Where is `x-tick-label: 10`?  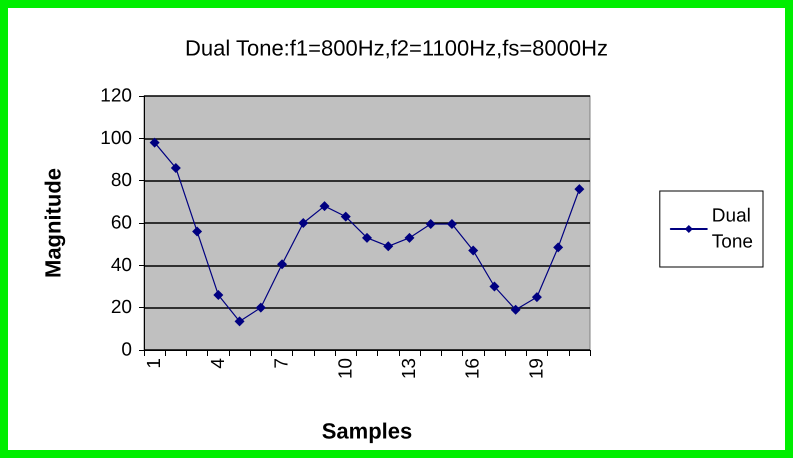 x-tick-label: 10 is located at coordinates (345, 369).